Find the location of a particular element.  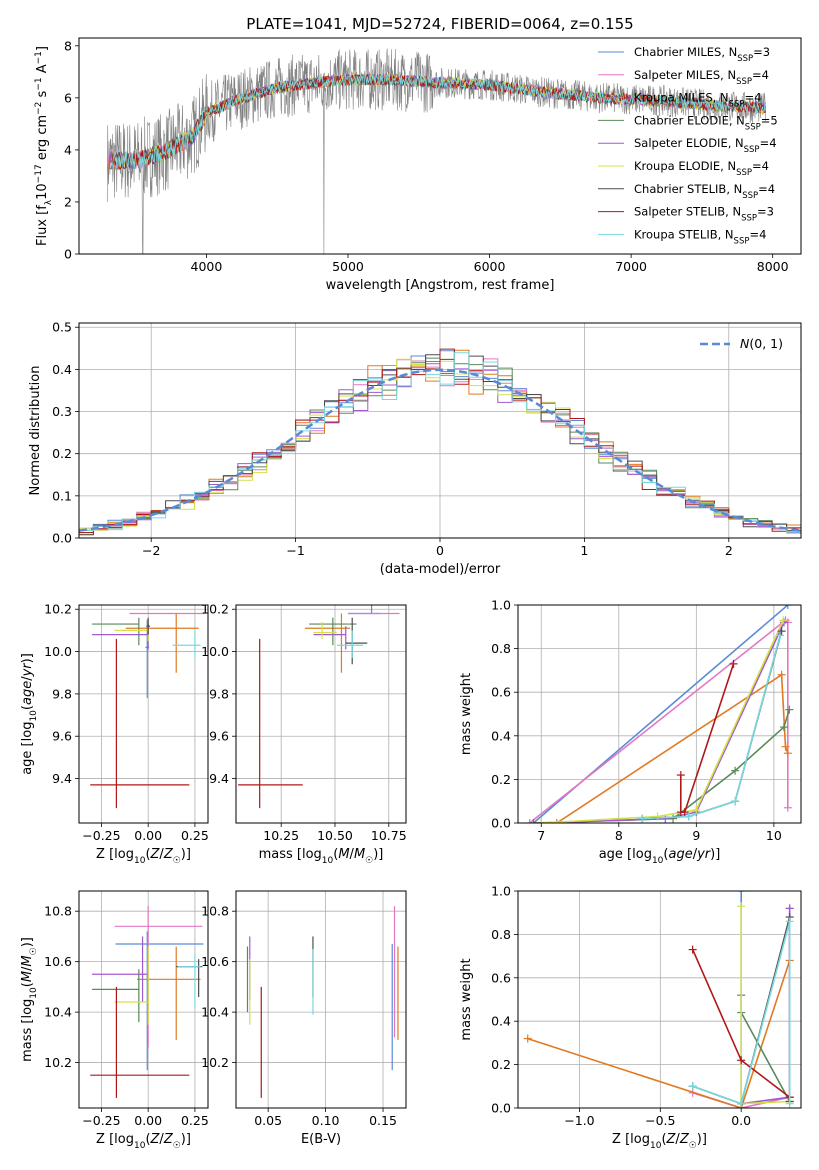

data-point-chabrier-miles is located at coordinates (159, 1001).